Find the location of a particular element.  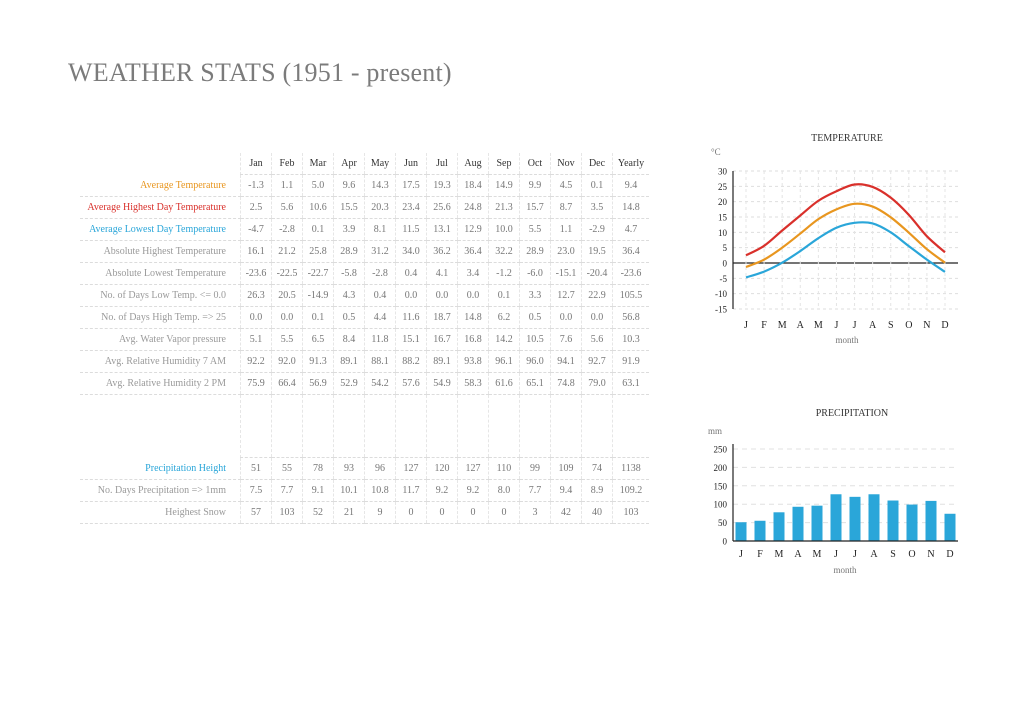

table-cell: 8.7 is located at coordinates (566, 207).